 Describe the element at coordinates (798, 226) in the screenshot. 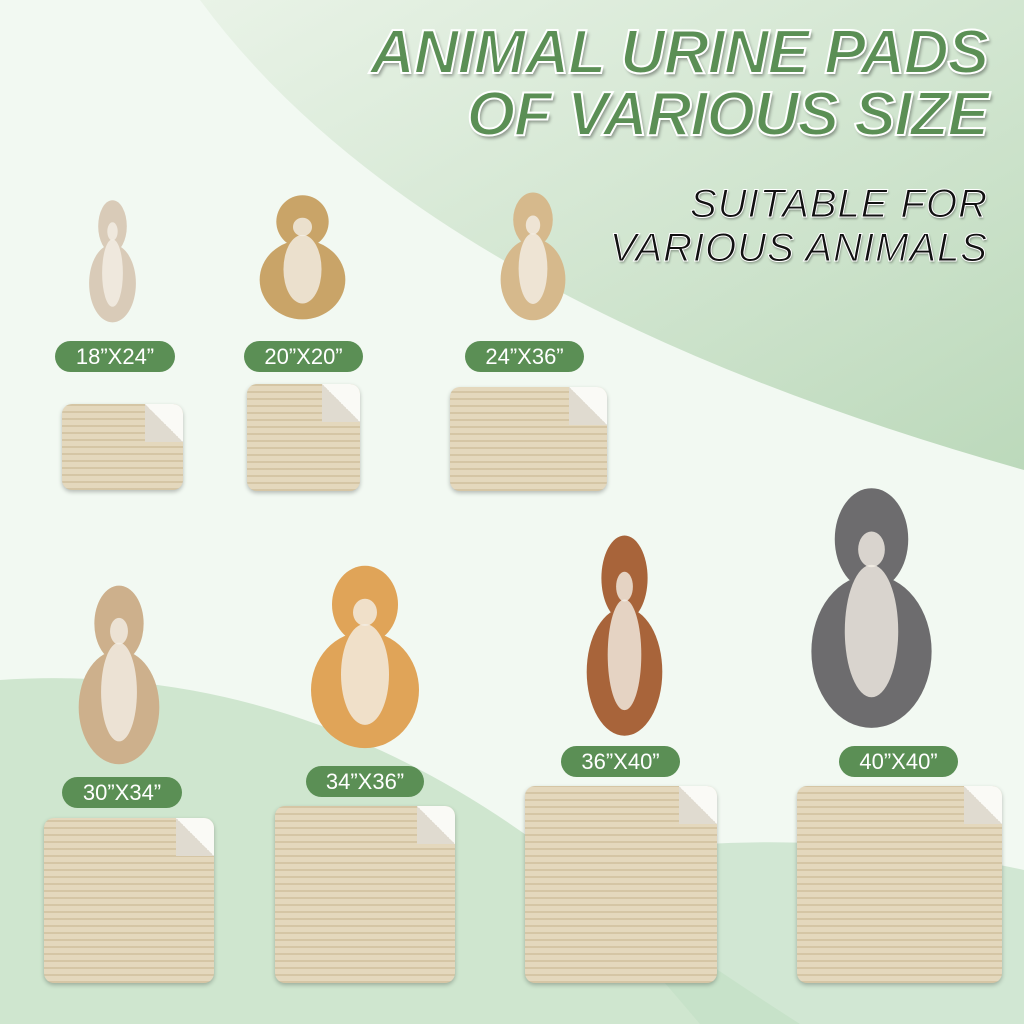

I see `subtitle: SUITABLE FOR VARIOUS ANIMALS` at that location.